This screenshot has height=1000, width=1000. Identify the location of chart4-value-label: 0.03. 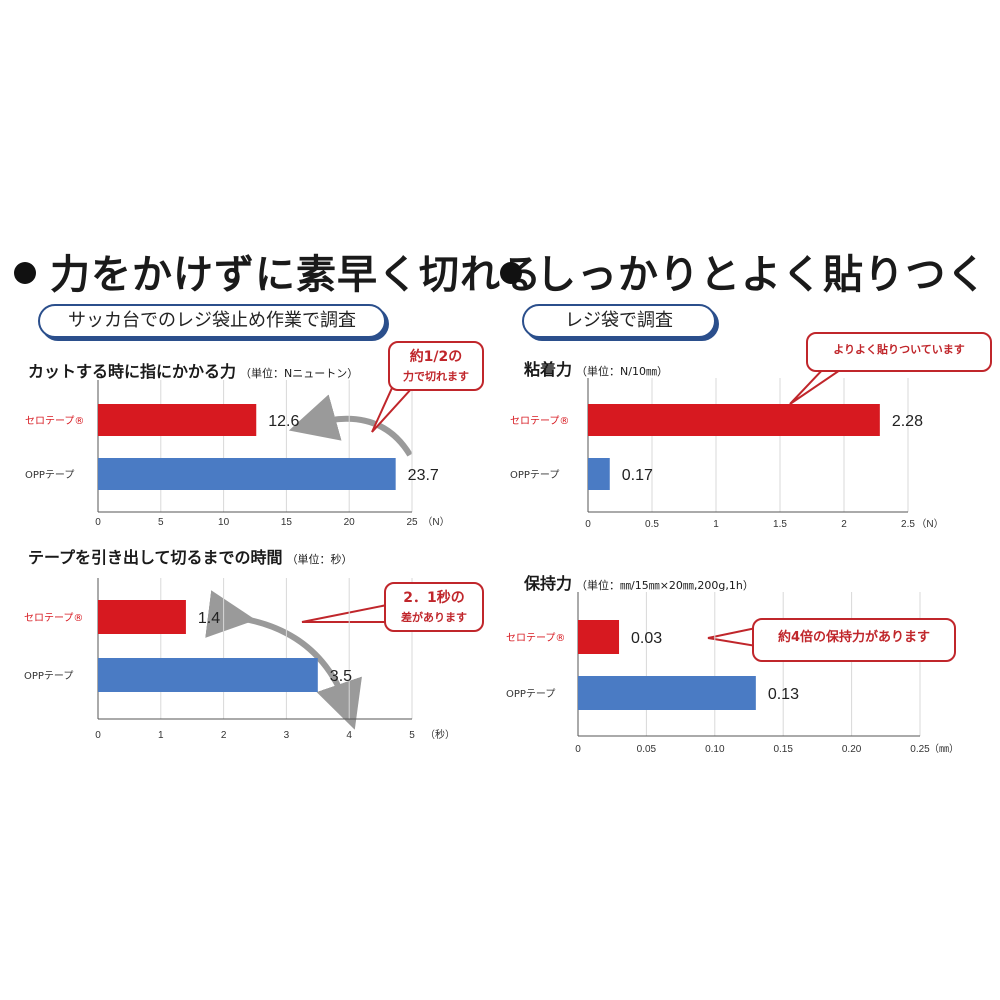
(646, 638).